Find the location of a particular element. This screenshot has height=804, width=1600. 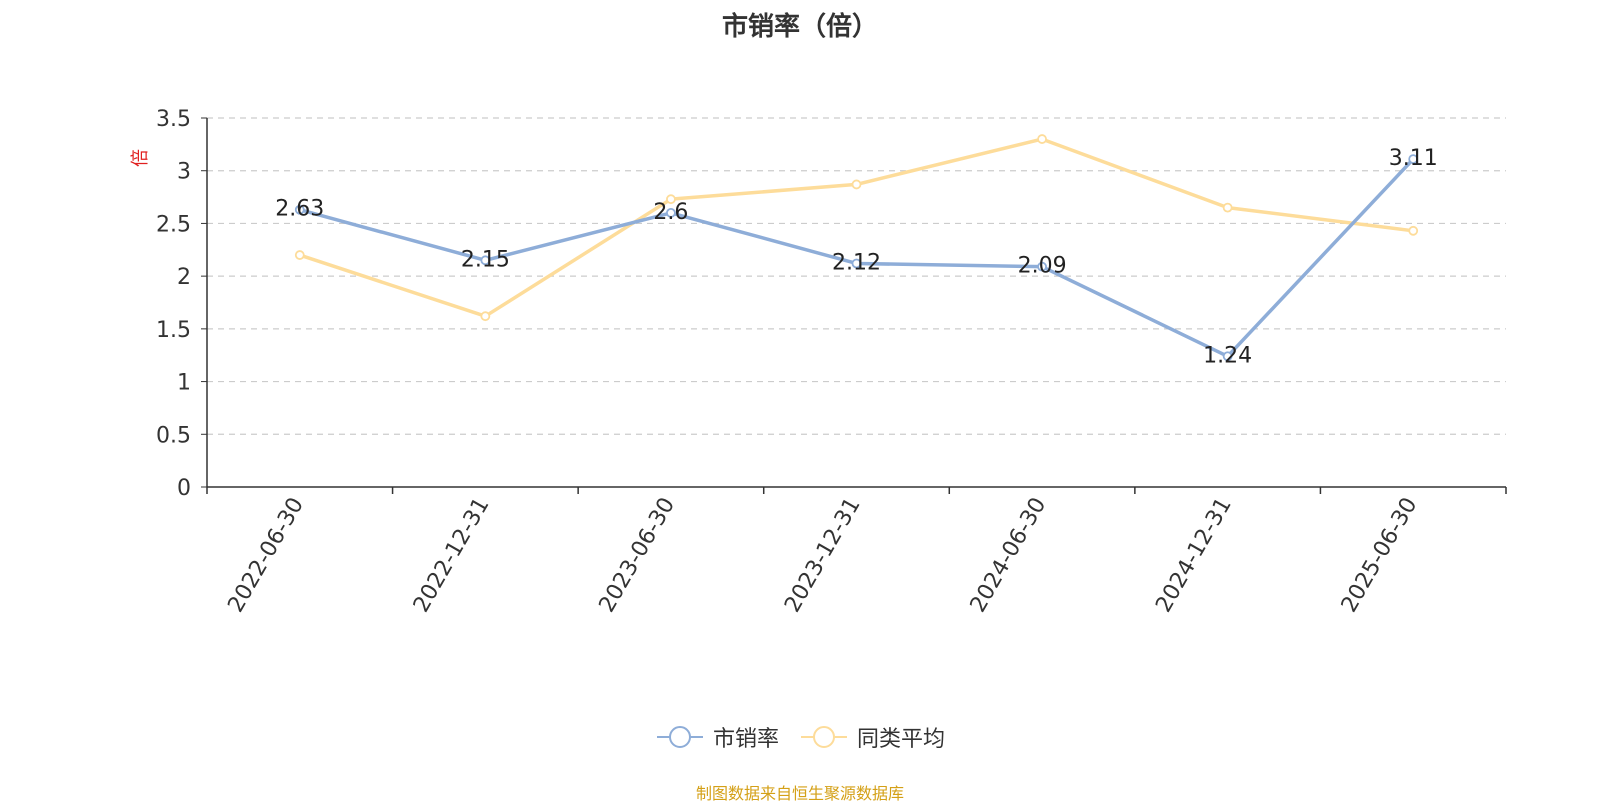

legend: 市销率 同类平均 is located at coordinates (800, 737).